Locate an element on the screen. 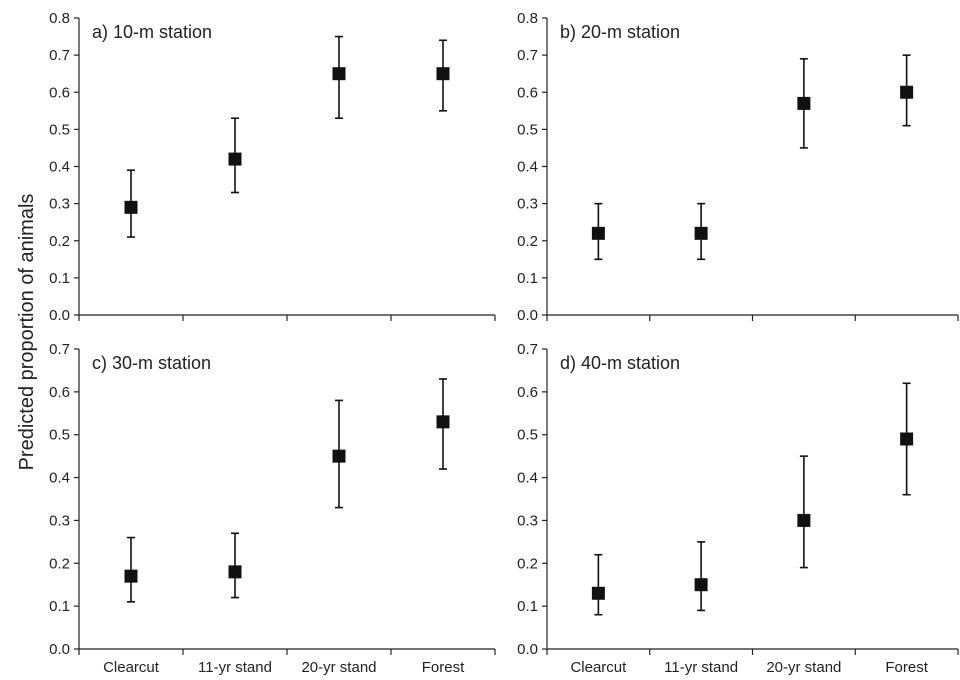 Image resolution: width=960 pixels, height=680 pixels. y-axis-label: Predicted proportion of animals is located at coordinates (27, 332).